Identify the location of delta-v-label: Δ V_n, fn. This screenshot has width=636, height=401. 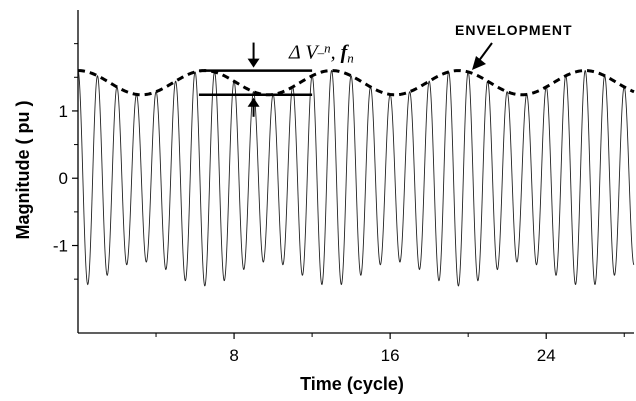
(321, 53).